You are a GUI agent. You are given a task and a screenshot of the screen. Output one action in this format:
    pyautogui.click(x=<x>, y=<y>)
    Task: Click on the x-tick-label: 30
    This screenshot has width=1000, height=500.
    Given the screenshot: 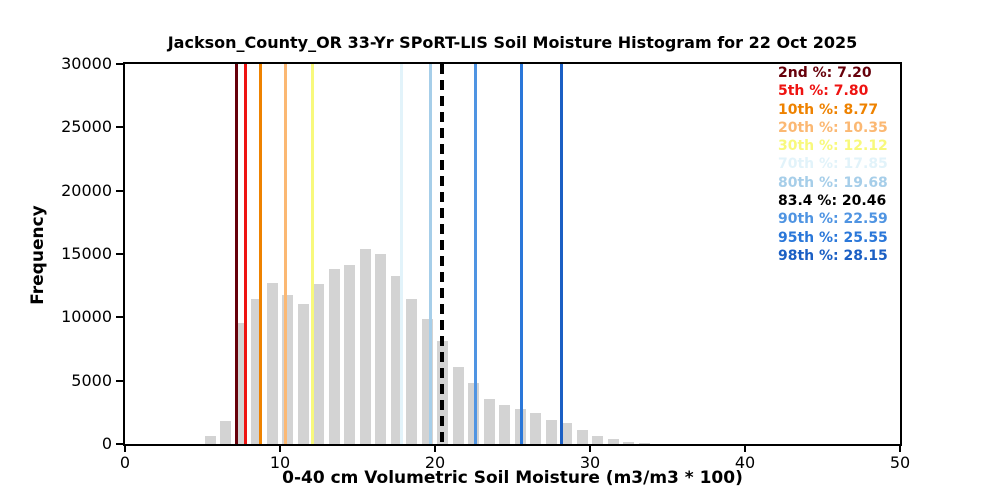 What is the action you would take?
    pyautogui.click(x=590, y=462)
    